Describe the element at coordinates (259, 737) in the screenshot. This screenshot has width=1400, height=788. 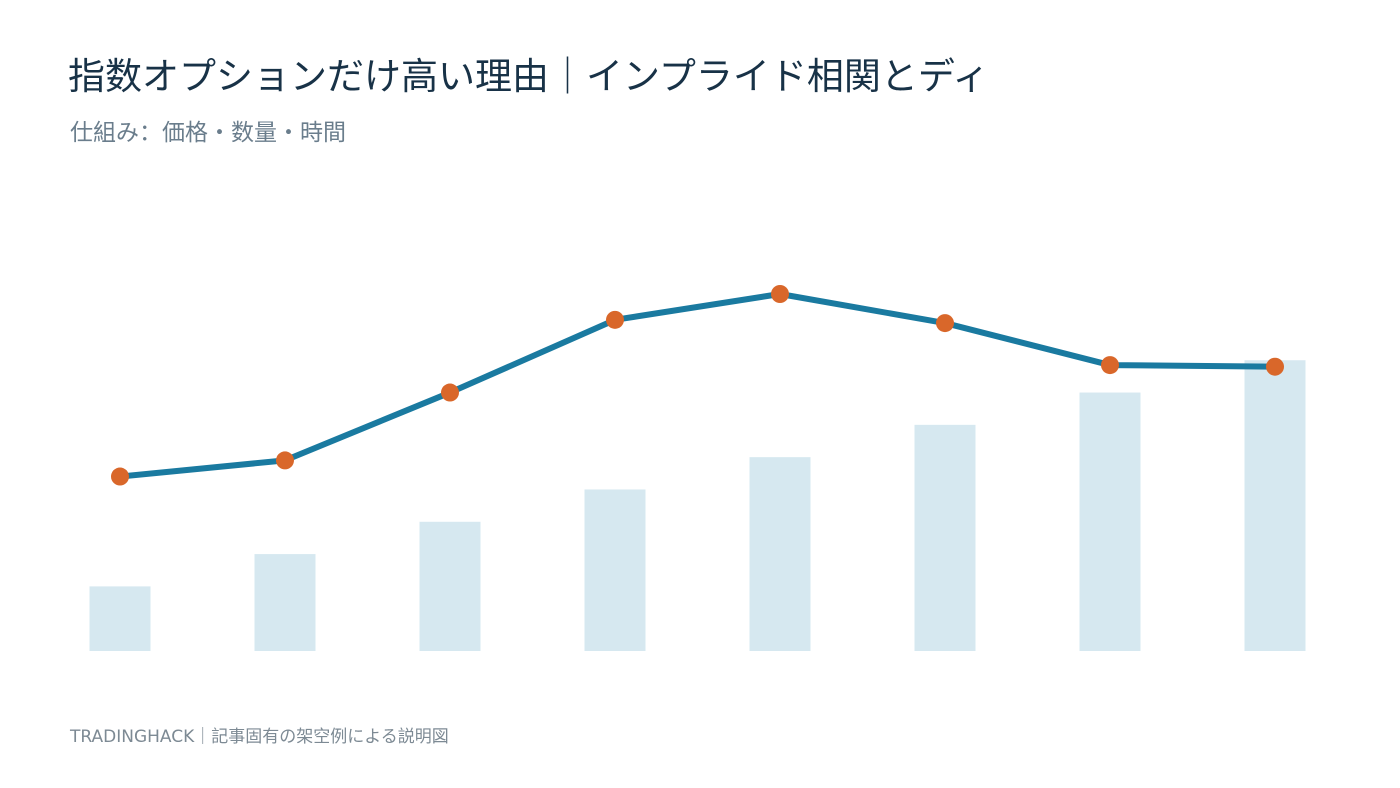
I see `footer-credit: TRADINGHACK｜記事固有の架空例による説明図` at that location.